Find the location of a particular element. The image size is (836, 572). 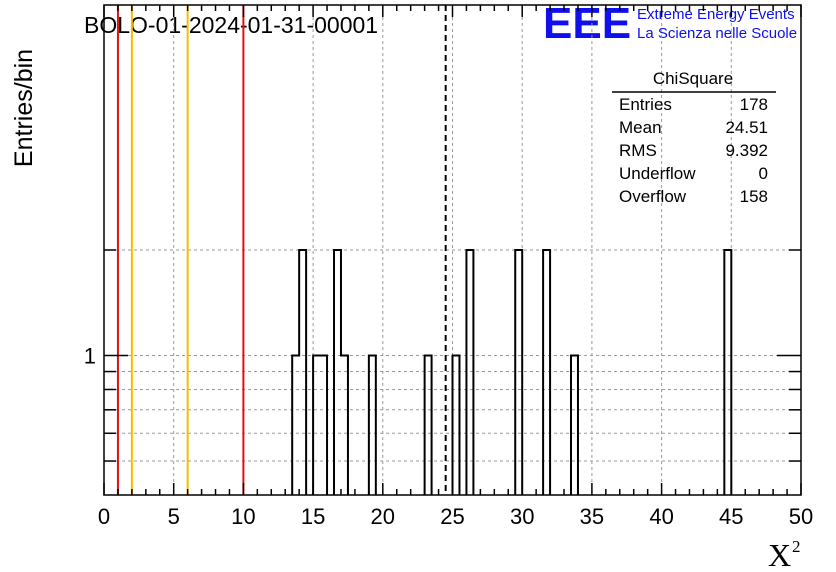

x-tick-label: 45 is located at coordinates (731, 516).